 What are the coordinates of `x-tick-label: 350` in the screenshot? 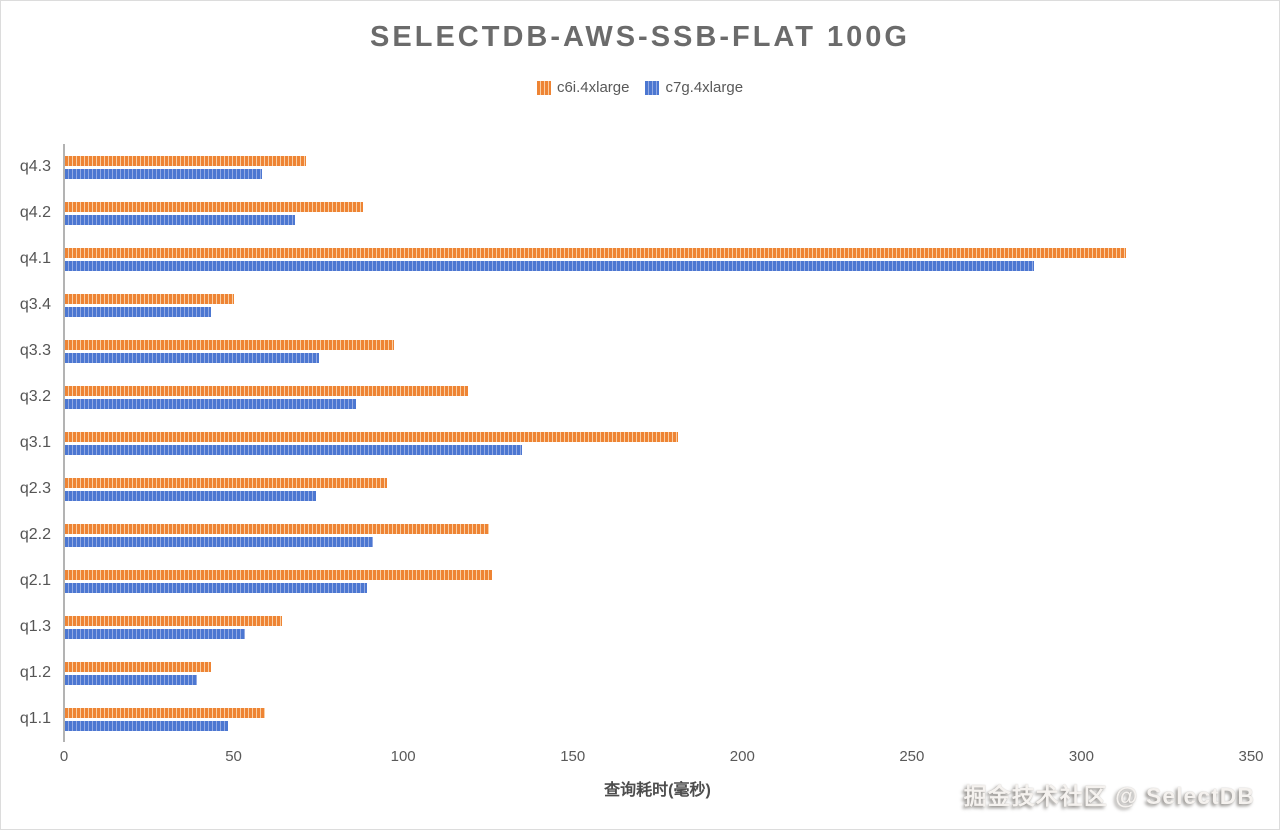 It's located at (1251, 756).